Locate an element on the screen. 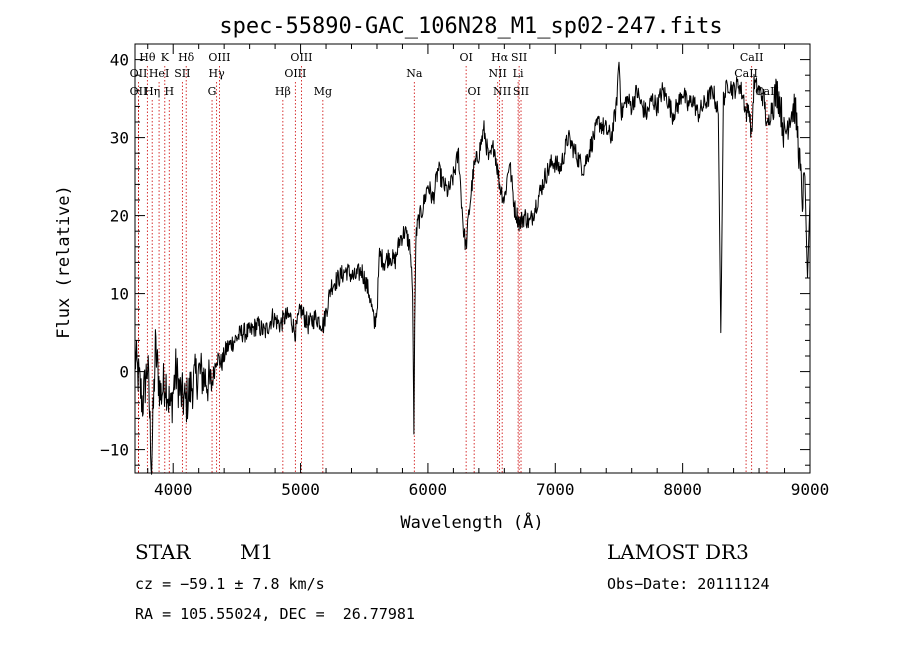 This screenshot has width=900, height=649. x-tick-label: 6000 is located at coordinates (428, 489).